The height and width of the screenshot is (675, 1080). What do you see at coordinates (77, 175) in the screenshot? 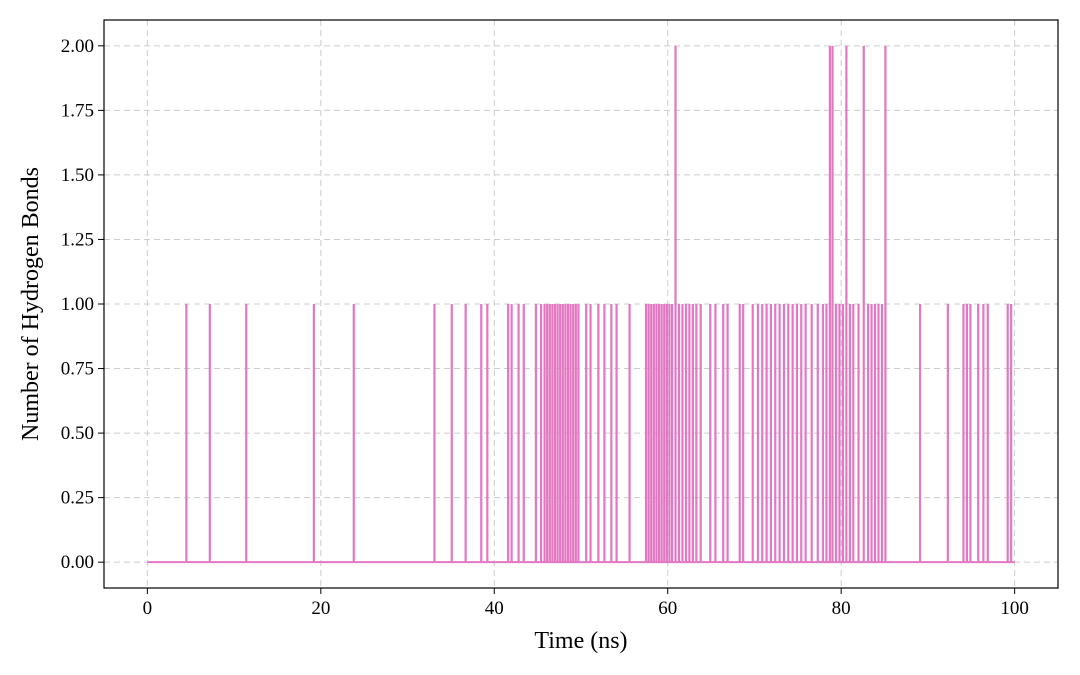
I see `y-tick-label: 1.50` at bounding box center [77, 175].